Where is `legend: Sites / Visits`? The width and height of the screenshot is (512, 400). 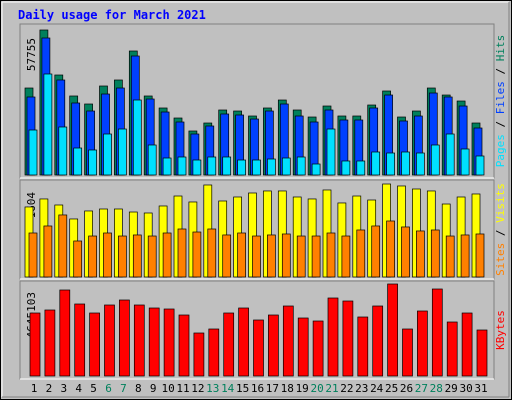
legend: Sites / Visits is located at coordinates (500, 229).